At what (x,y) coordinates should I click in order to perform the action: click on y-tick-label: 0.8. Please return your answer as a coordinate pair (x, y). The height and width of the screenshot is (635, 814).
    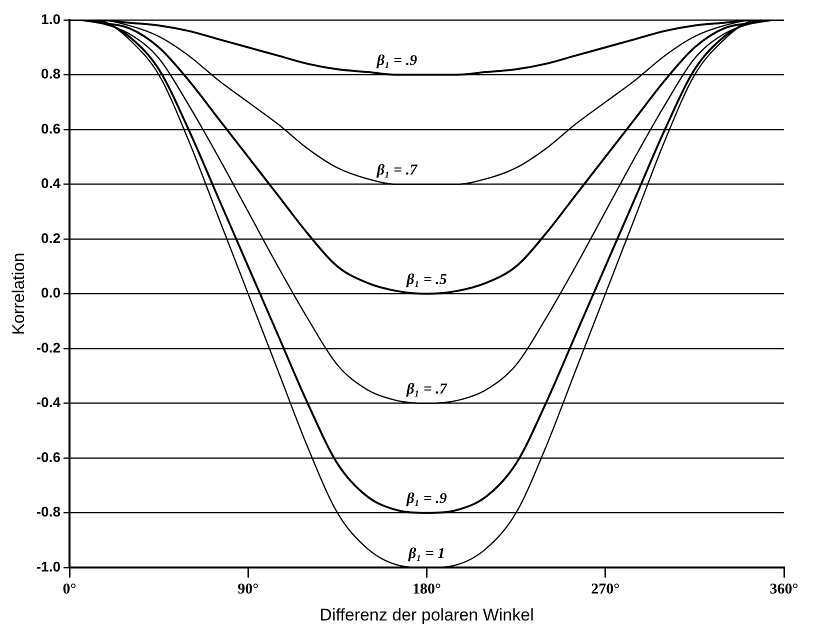
    Looking at the image, I should click on (51, 74).